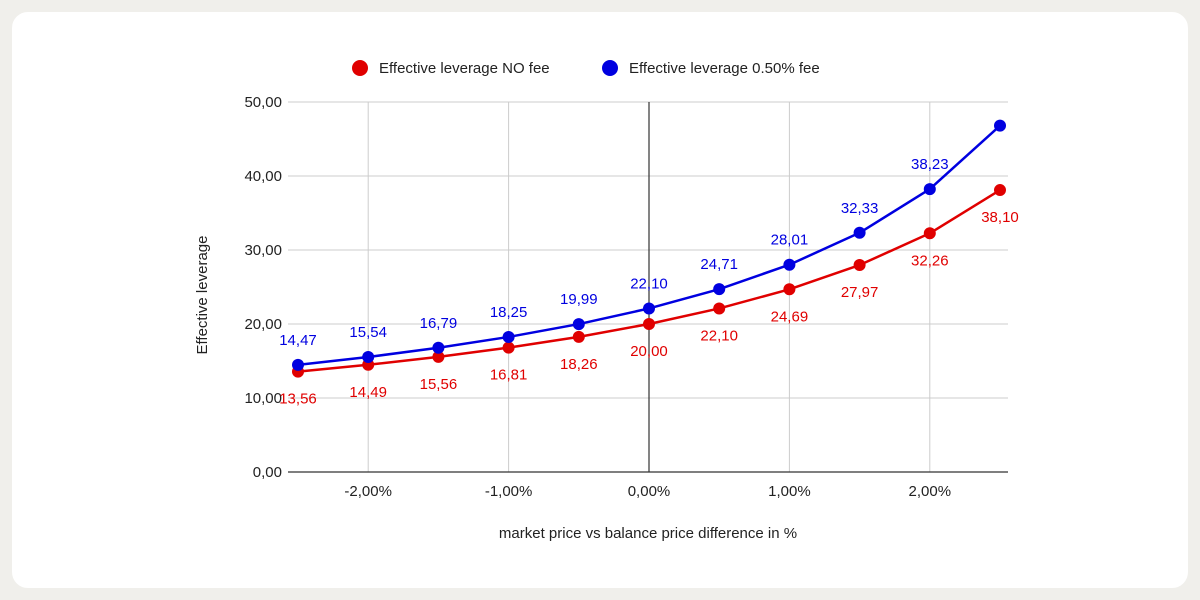 The image size is (1200, 600). What do you see at coordinates (298, 399) in the screenshot?
I see `series-1-data-label: 13,56` at bounding box center [298, 399].